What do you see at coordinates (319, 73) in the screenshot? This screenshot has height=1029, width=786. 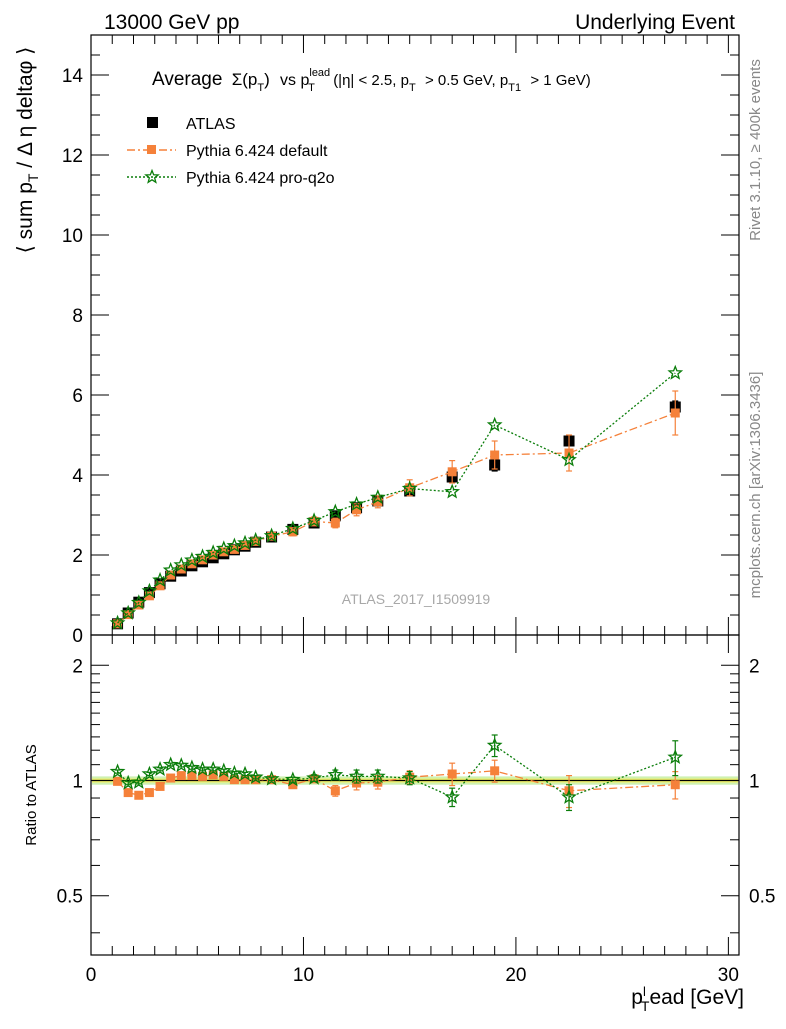 I see `title-lead-sup: lead` at bounding box center [319, 73].